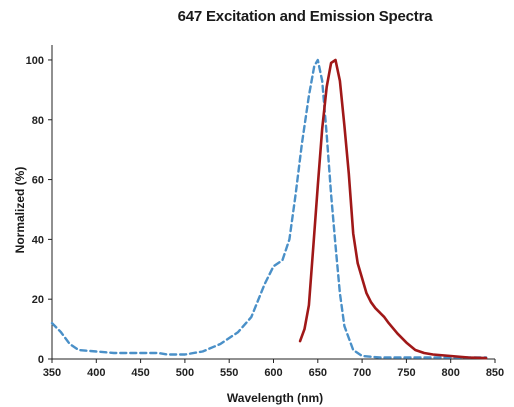  I want to click on x-tick-label: 500, so click(185, 373).